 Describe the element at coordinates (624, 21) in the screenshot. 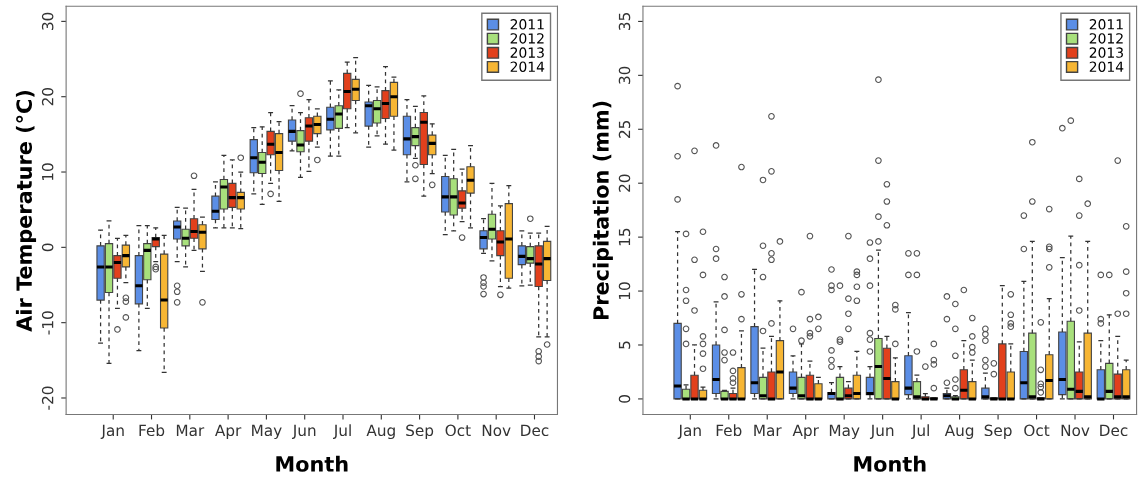

I see `y-tick-label: 35` at that location.